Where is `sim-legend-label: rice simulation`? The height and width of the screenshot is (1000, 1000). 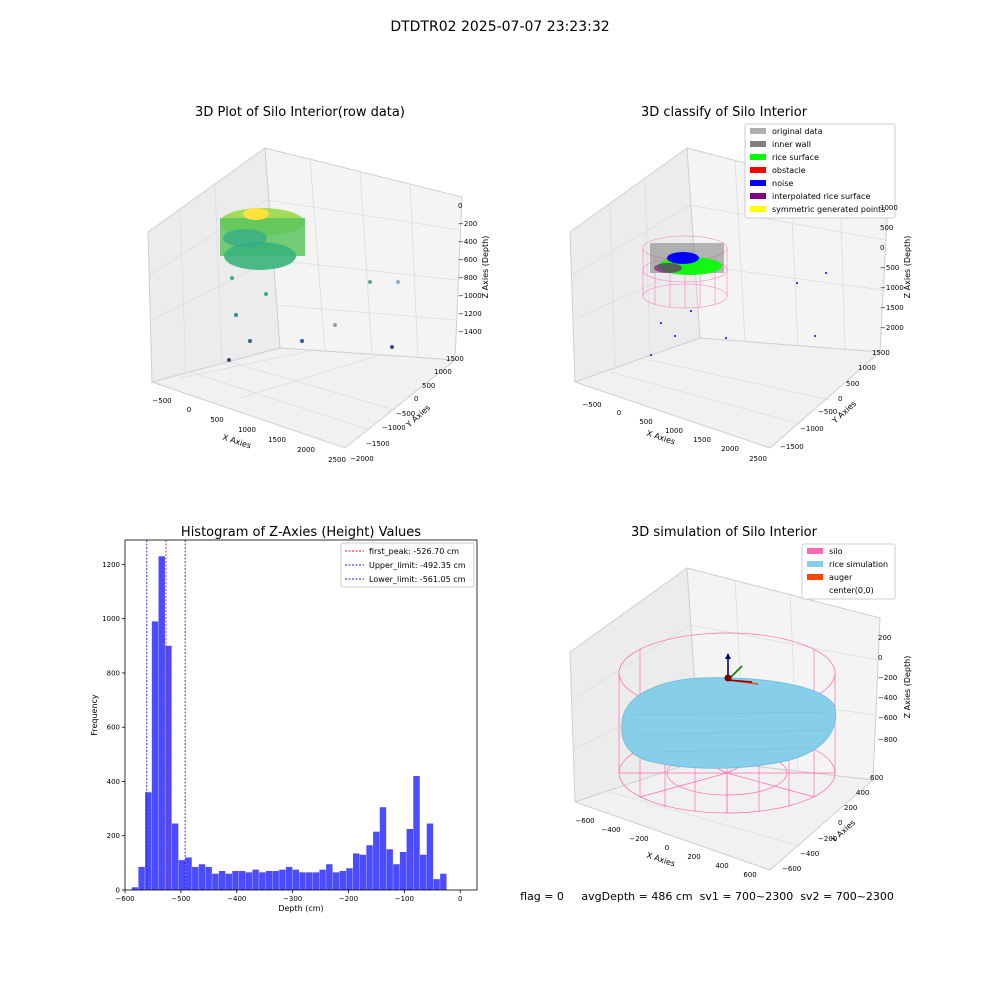
sim-legend-label: rice simulation is located at coordinates (858, 564).